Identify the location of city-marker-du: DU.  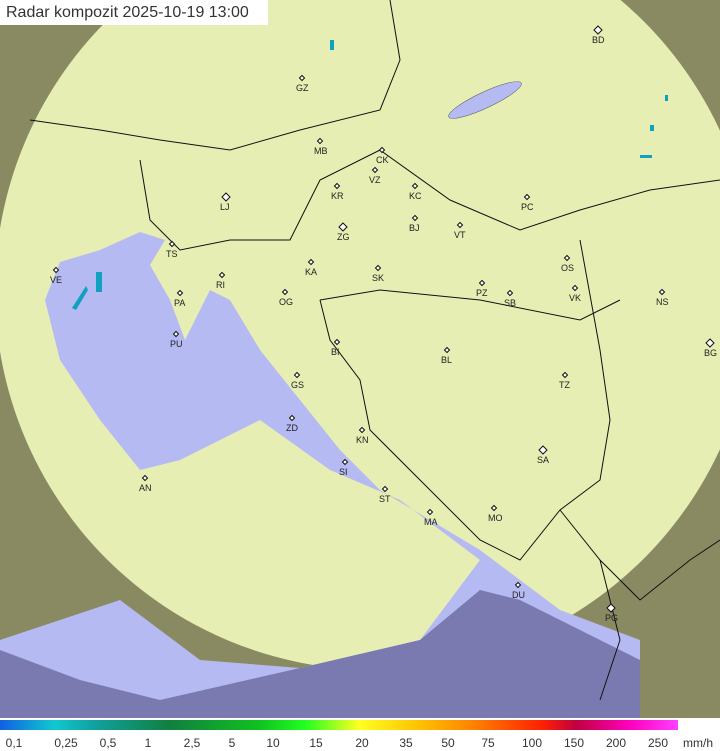
(518, 590).